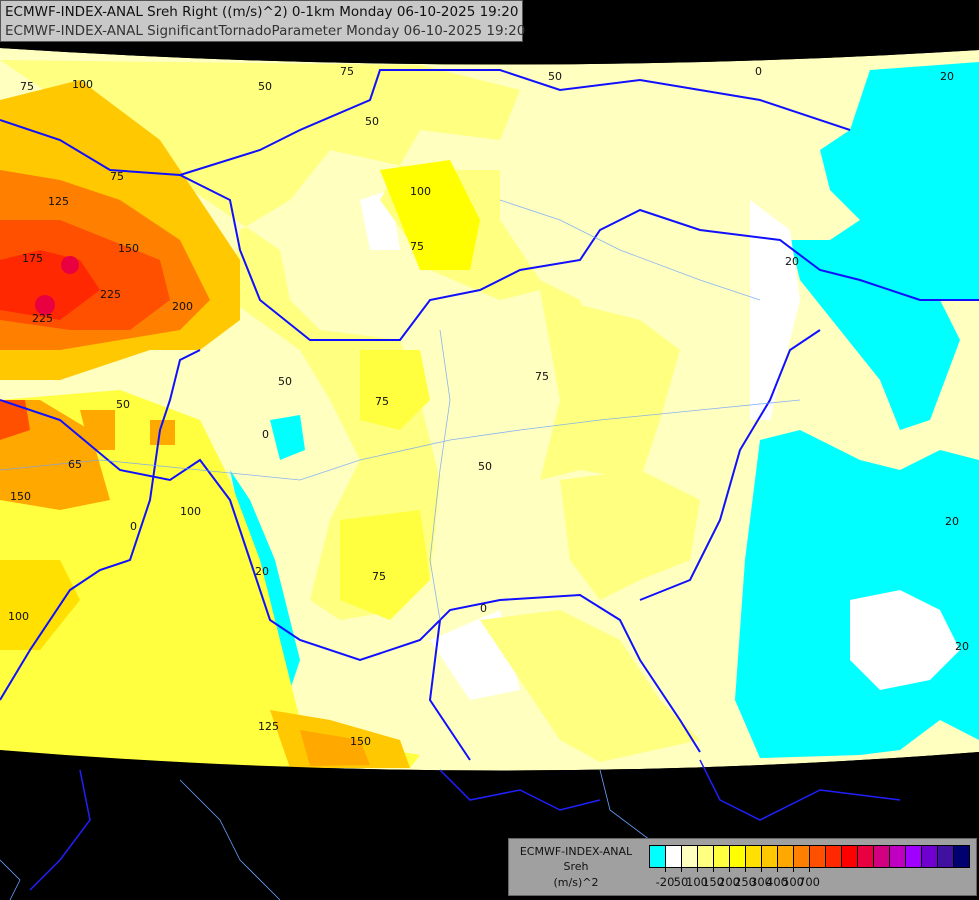 This screenshot has height=900, width=979. I want to click on legend-color-bar, so click(809, 856).